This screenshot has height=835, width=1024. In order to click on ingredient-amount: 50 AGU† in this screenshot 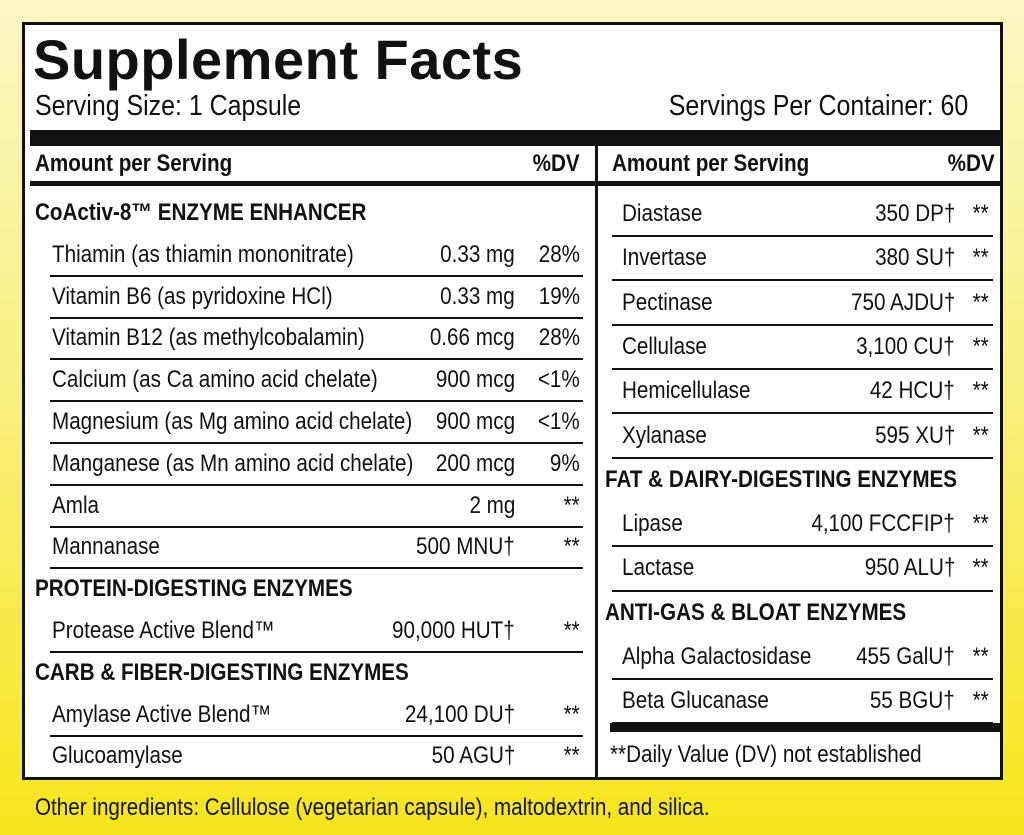, I will do `click(473, 756)`.